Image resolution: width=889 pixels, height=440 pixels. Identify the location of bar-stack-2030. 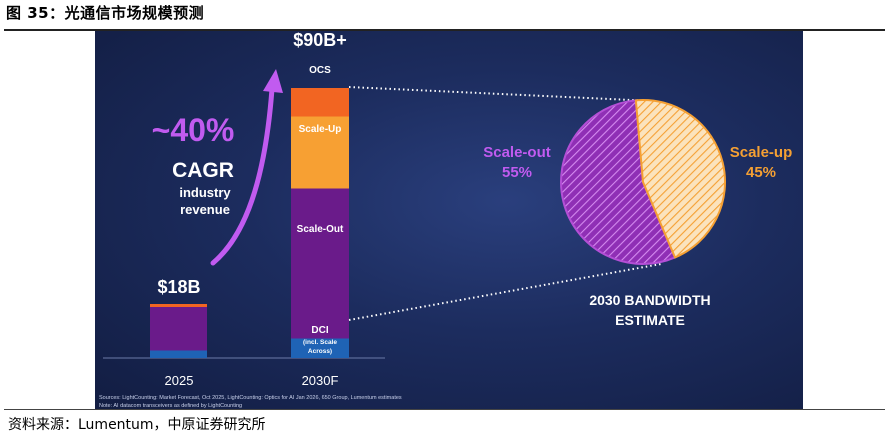
(320, 223).